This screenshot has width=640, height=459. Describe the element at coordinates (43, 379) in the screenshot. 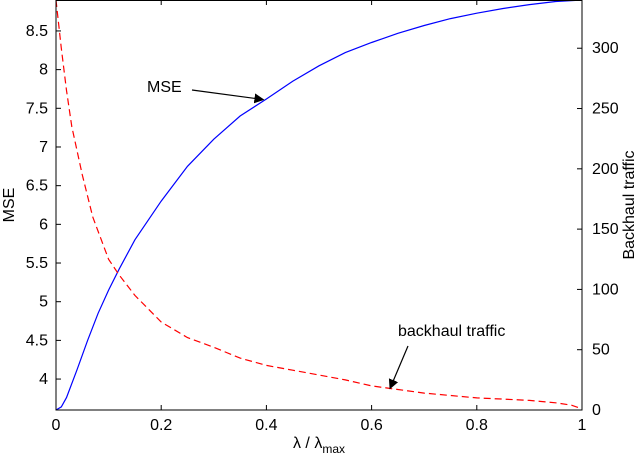

I see `y-left-tick-label: 4` at that location.